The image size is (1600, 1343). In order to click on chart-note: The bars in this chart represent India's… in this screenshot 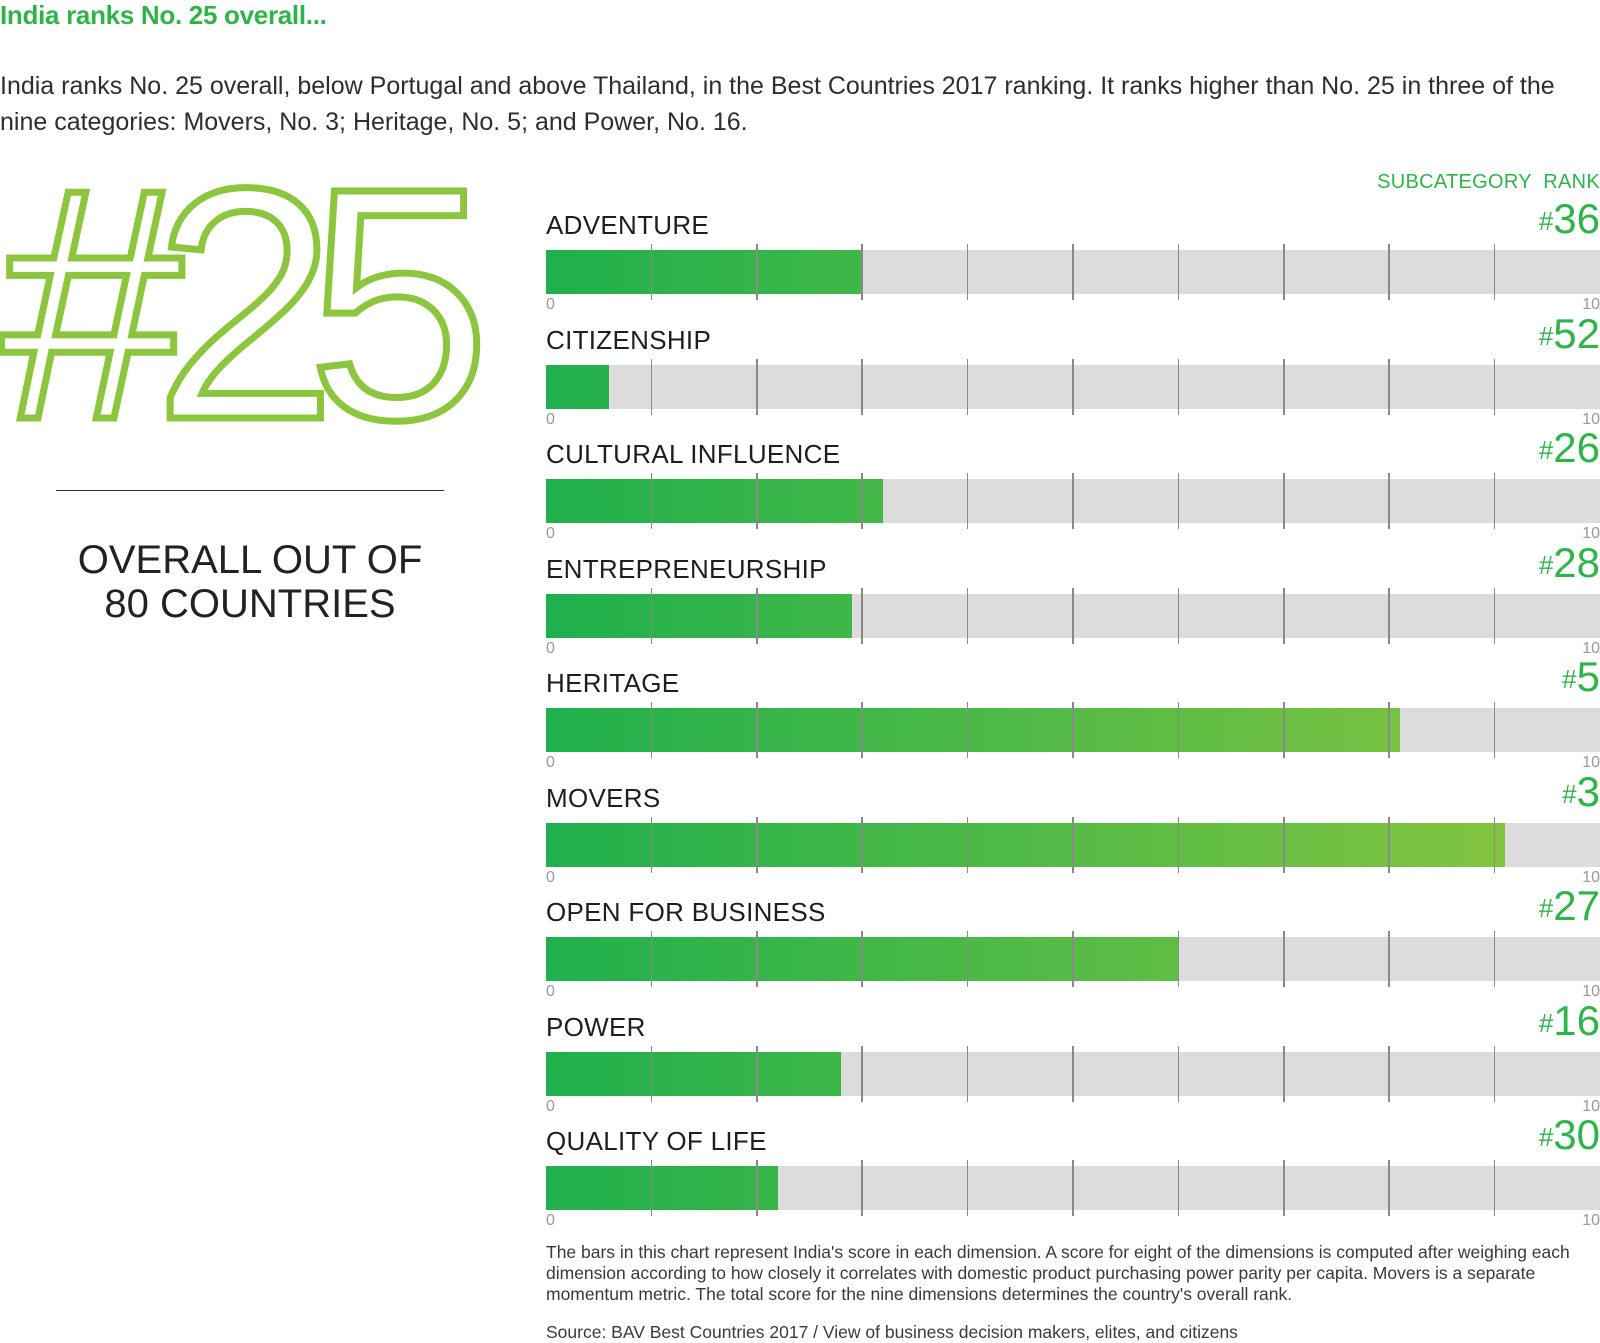, I will do `click(1058, 1273)`.